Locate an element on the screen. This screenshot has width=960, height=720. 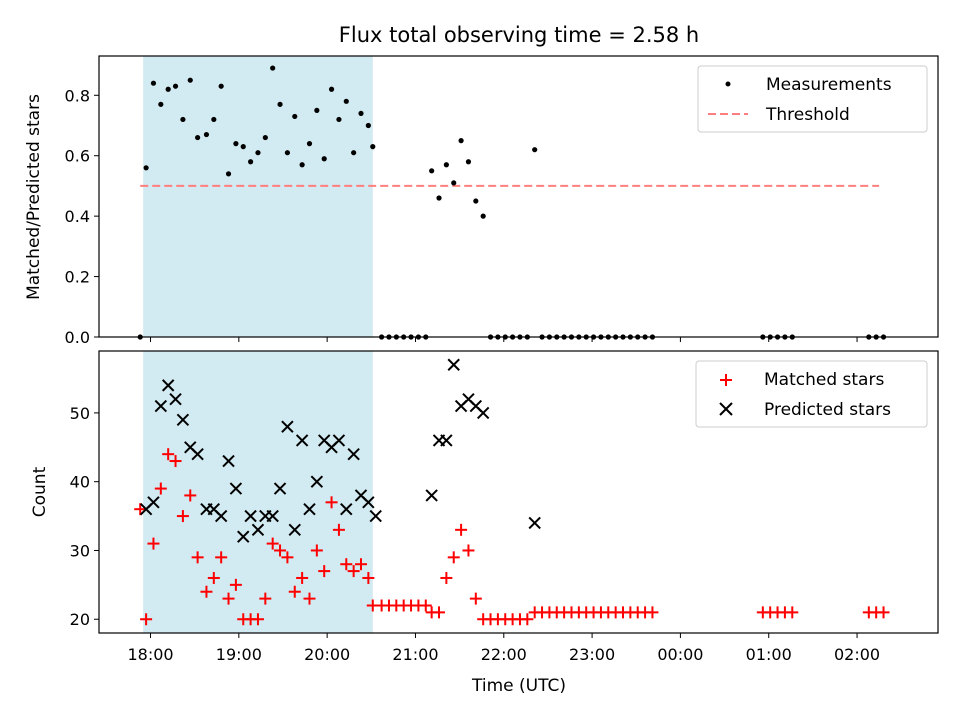
x-tick-label: 00:00 is located at coordinates (680, 654).